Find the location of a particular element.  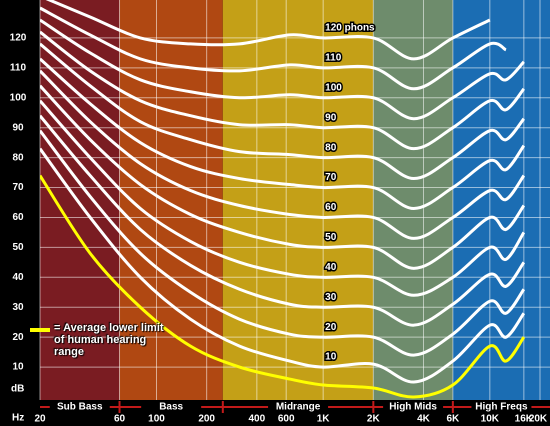

x-tick-label: 600 is located at coordinates (286, 419).